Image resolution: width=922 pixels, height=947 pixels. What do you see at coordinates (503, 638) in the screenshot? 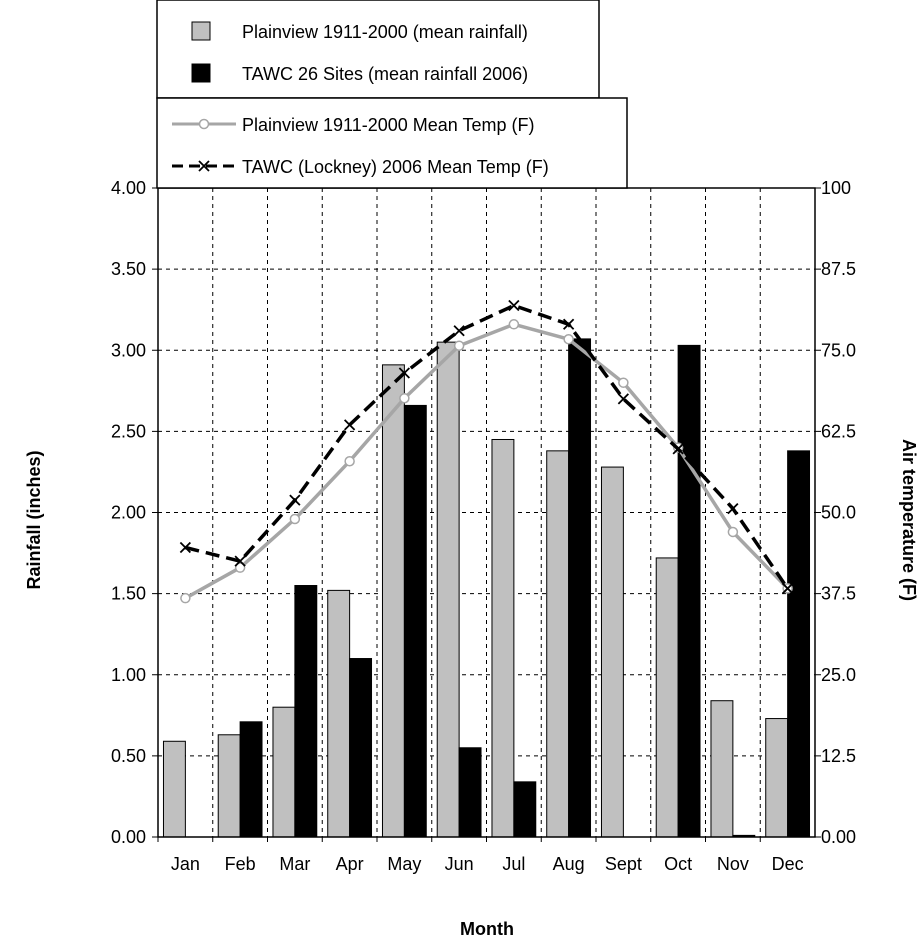
I see `bar-plainview-rain-jul` at bounding box center [503, 638].